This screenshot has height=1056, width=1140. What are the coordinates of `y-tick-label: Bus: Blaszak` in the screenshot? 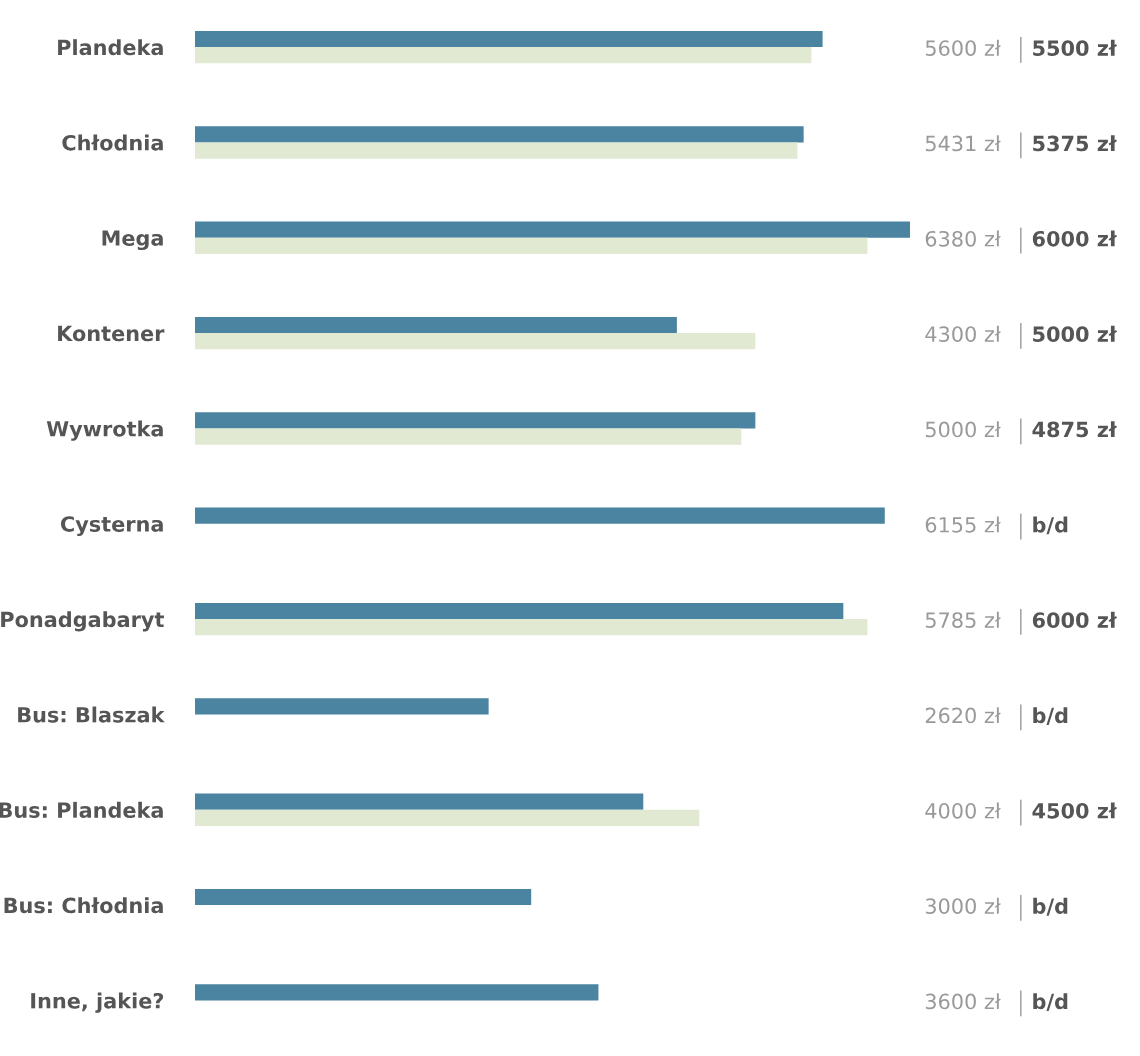 It's located at (91, 714).